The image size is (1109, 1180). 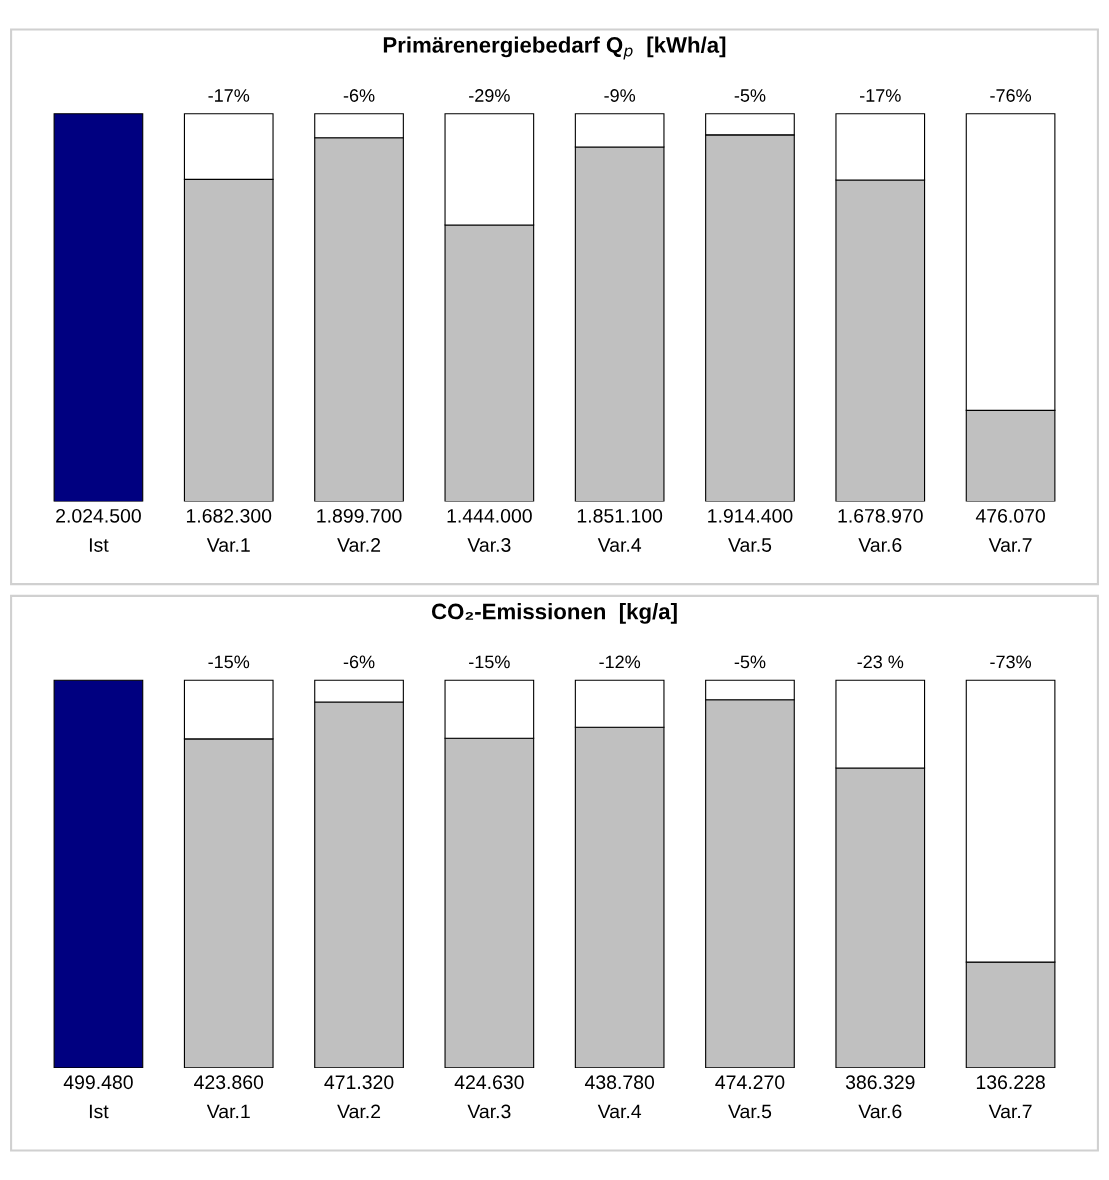 What do you see at coordinates (489, 1082) in the screenshot?
I see `data-label: 424.630` at bounding box center [489, 1082].